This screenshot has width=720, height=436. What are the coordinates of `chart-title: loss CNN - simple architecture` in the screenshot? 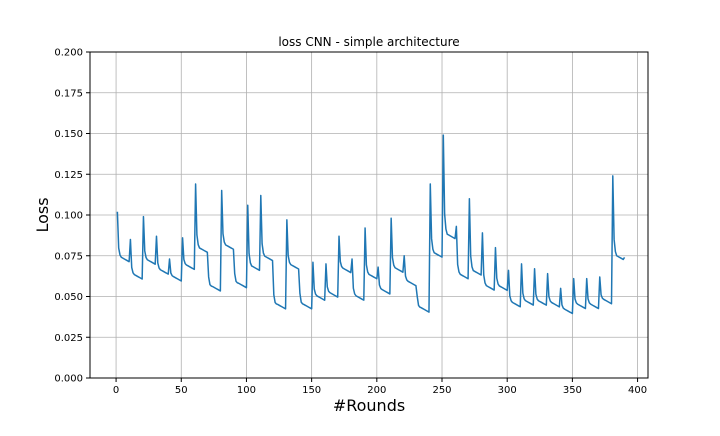 It's located at (368, 42).